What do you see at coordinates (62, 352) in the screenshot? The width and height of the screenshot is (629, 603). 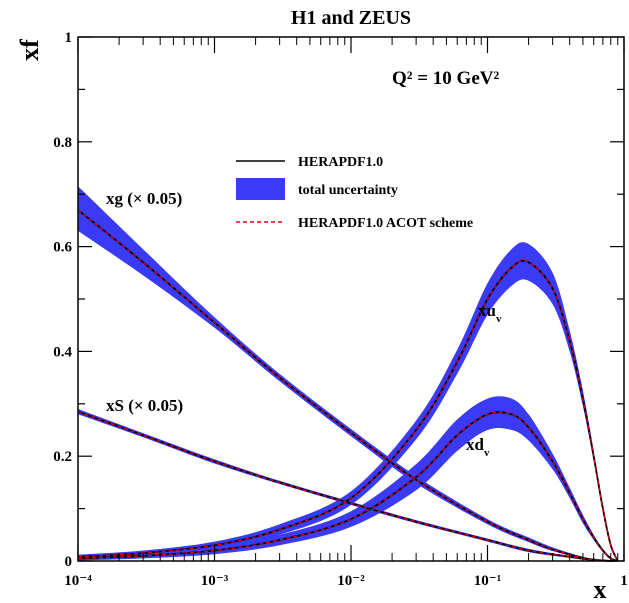 I see `y-tick-label: 0.4` at bounding box center [62, 352].